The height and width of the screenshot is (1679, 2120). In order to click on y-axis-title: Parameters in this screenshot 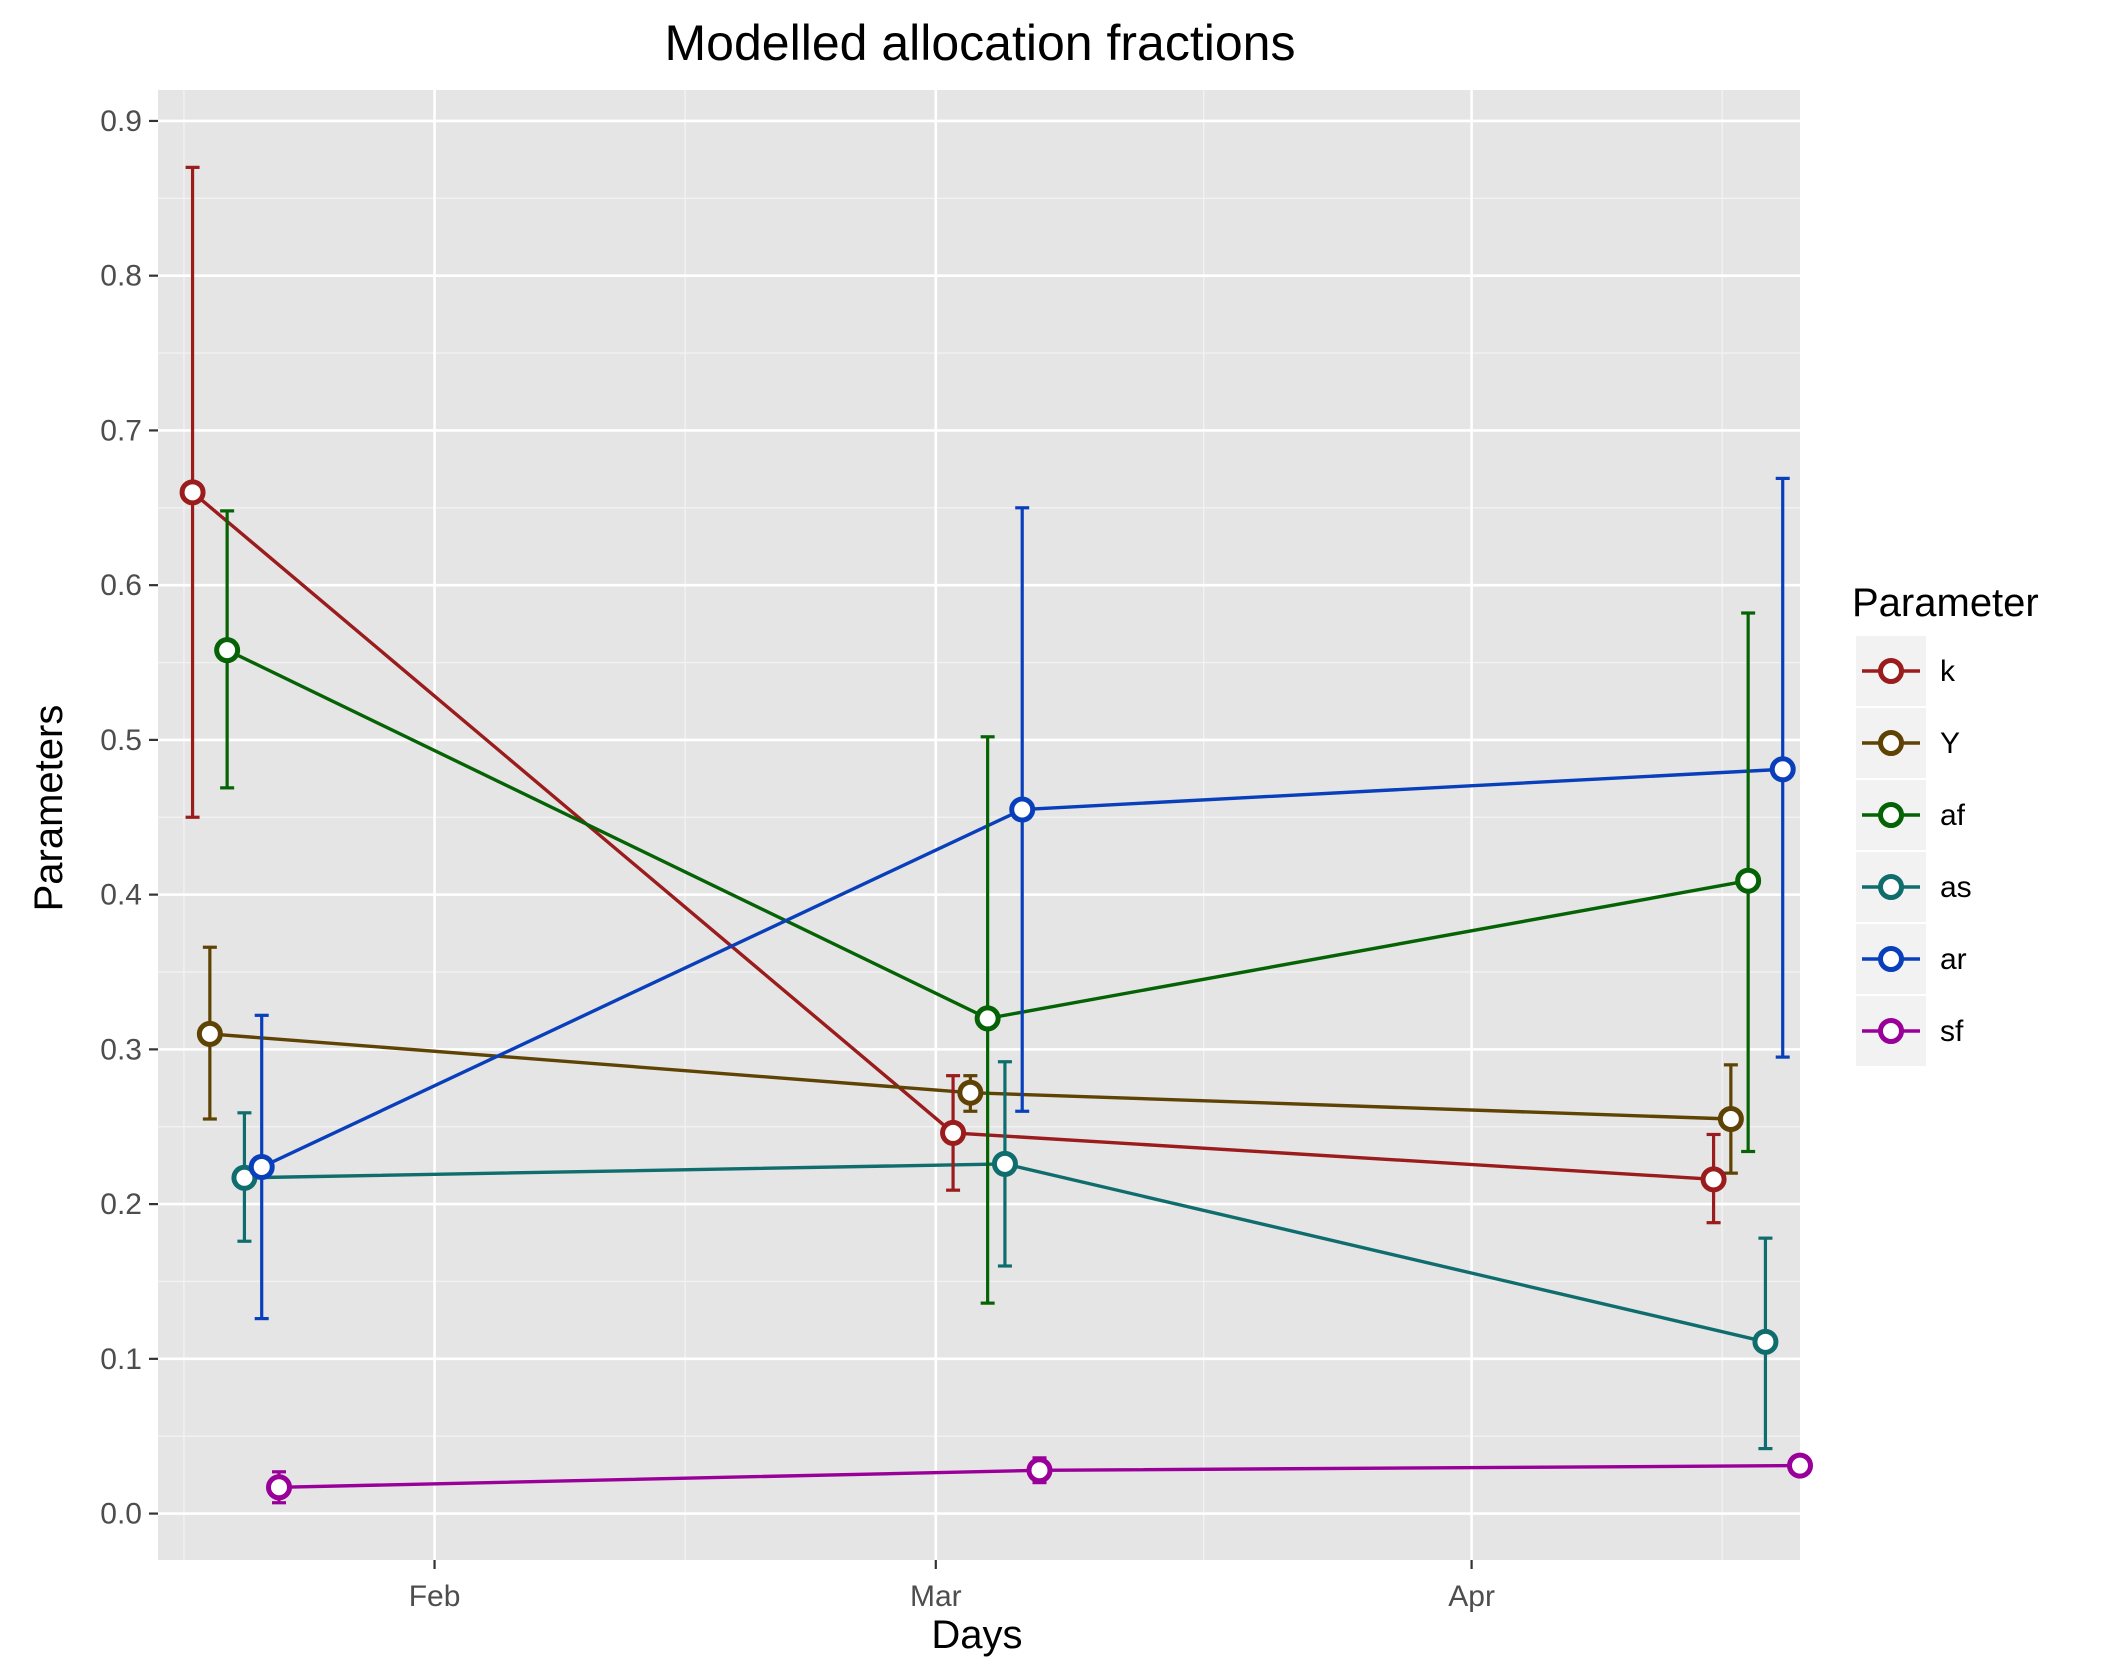, I will do `click(49, 808)`.